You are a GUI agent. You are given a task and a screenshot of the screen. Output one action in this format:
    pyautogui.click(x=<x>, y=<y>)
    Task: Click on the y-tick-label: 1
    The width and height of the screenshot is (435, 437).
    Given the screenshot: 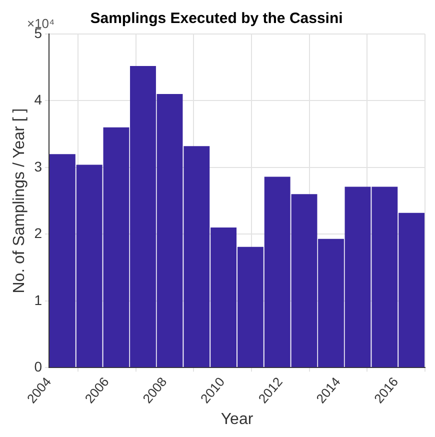 What is the action you would take?
    pyautogui.click(x=38, y=300)
    